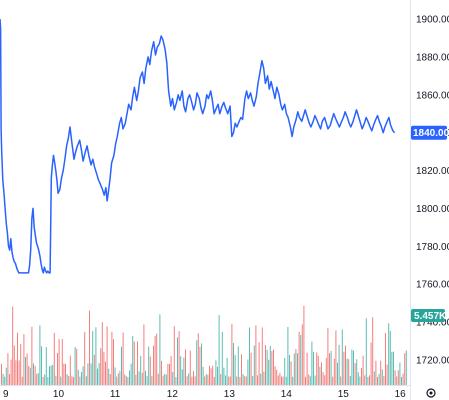 This screenshot has width=449, height=400. Describe the element at coordinates (287, 394) in the screenshot. I see `x-tick-label: 14` at that location.